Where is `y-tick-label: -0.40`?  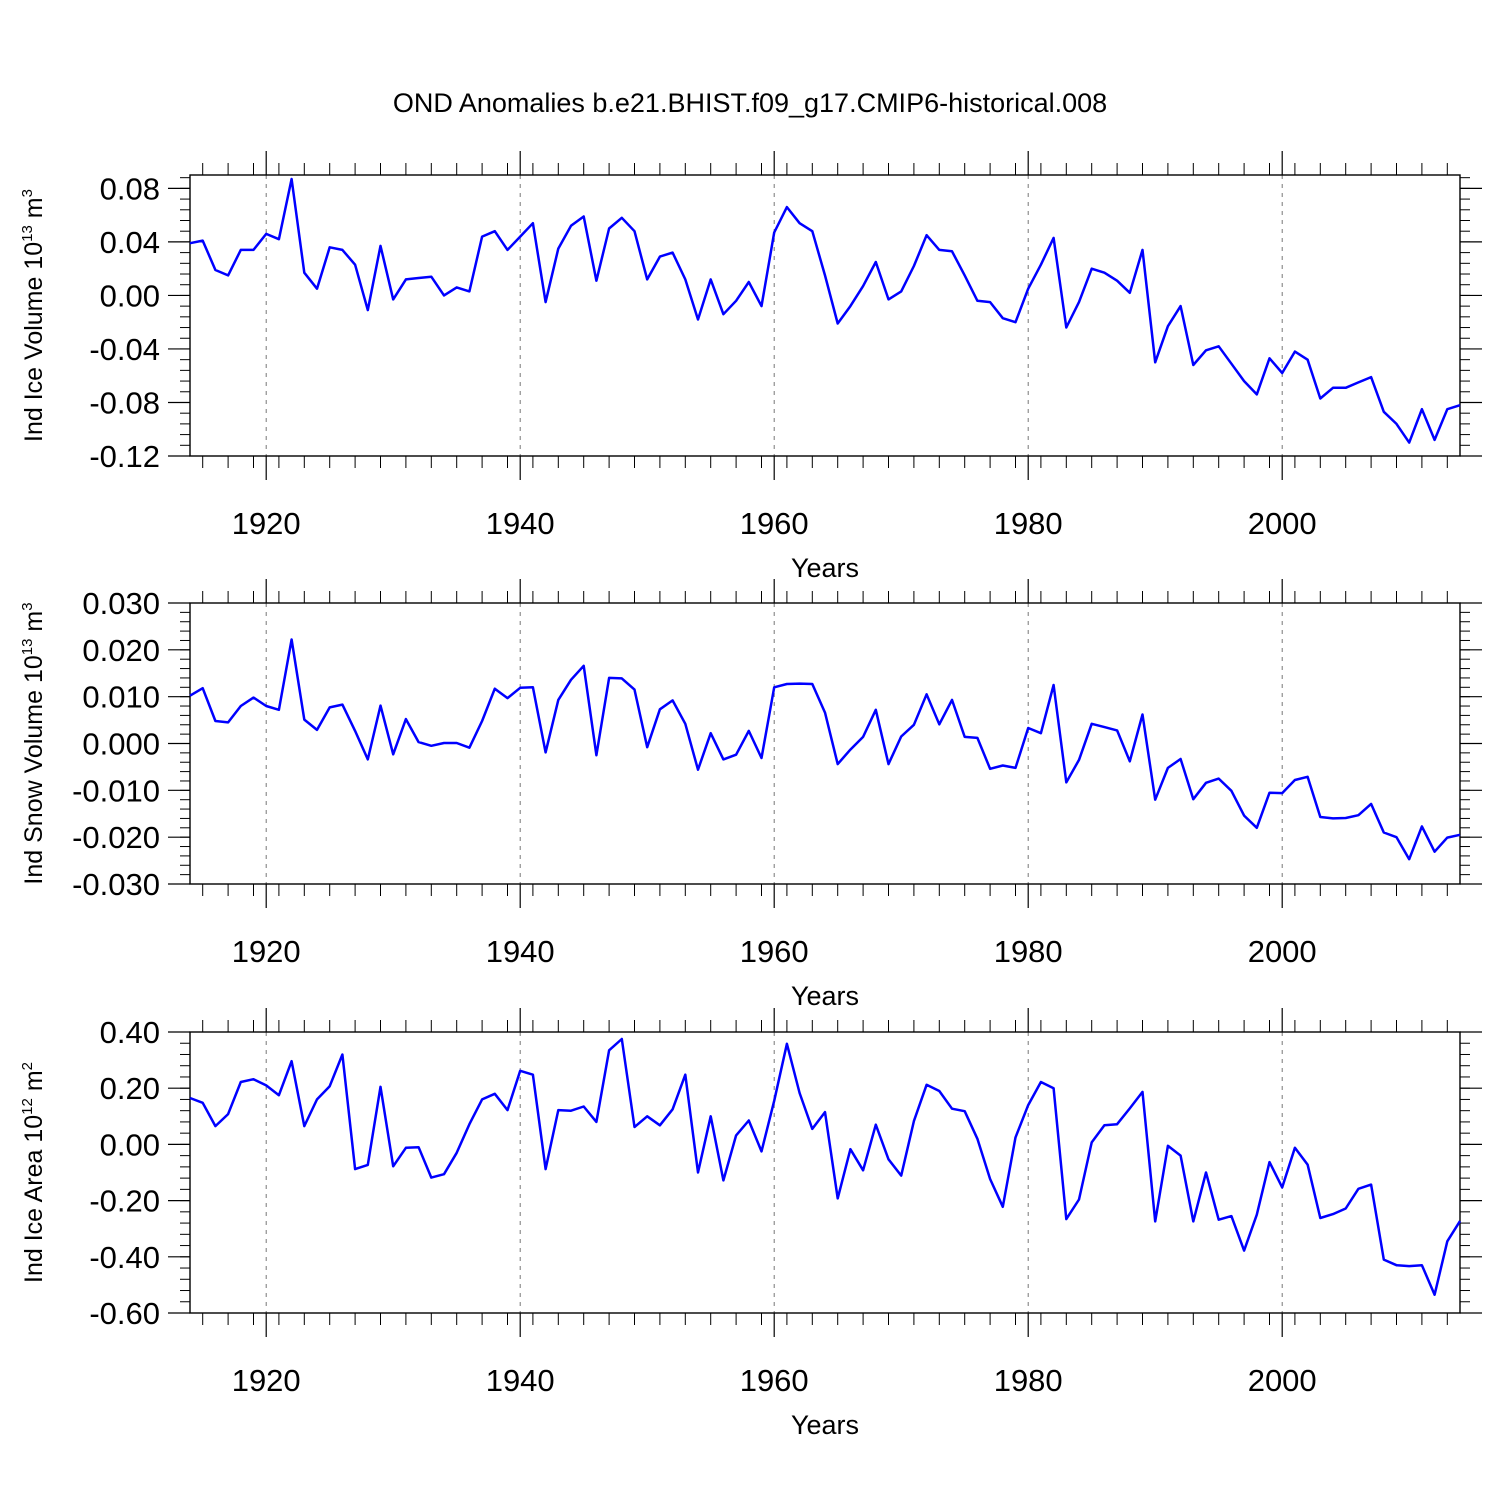 y-tick-label: -0.40 is located at coordinates (124, 1257).